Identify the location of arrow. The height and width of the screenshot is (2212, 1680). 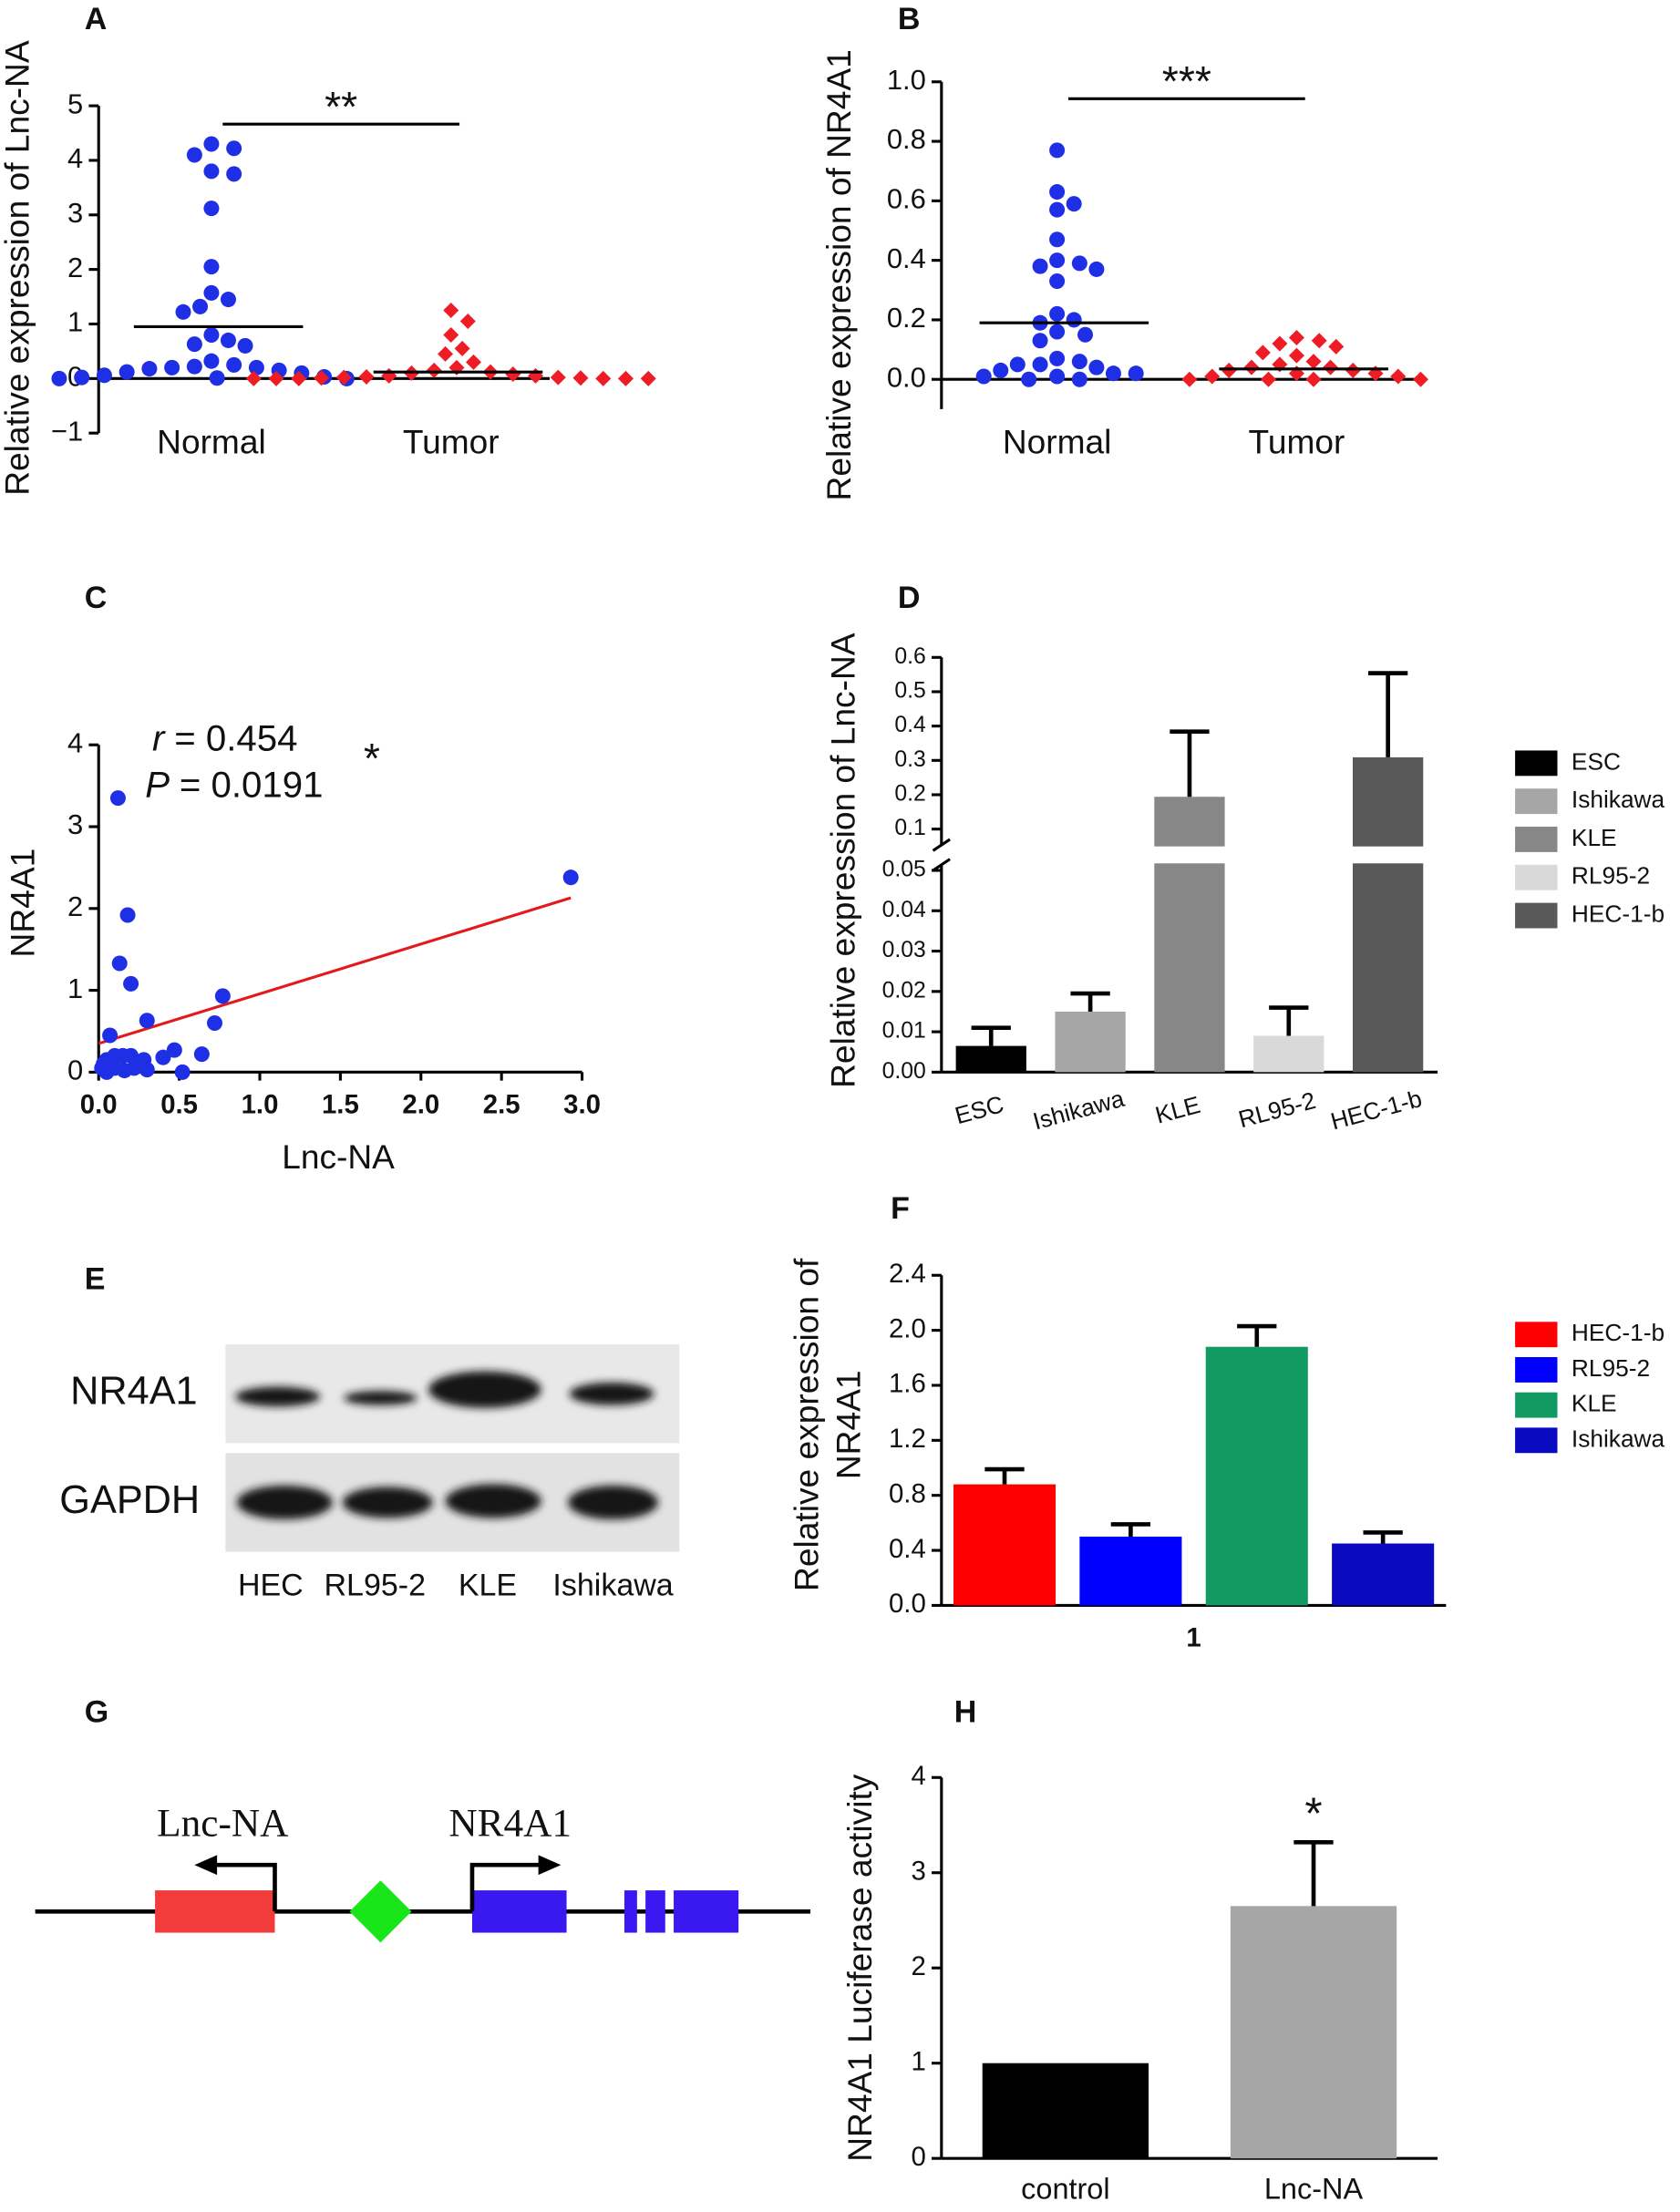
(506, 1887).